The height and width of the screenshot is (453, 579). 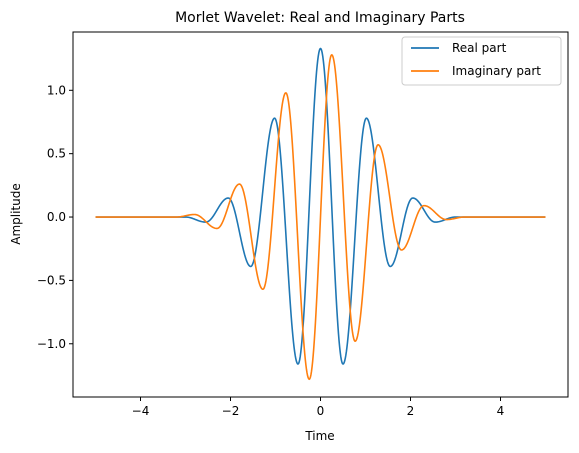 I want to click on legend: Real part Imaginary part, so click(x=481, y=61).